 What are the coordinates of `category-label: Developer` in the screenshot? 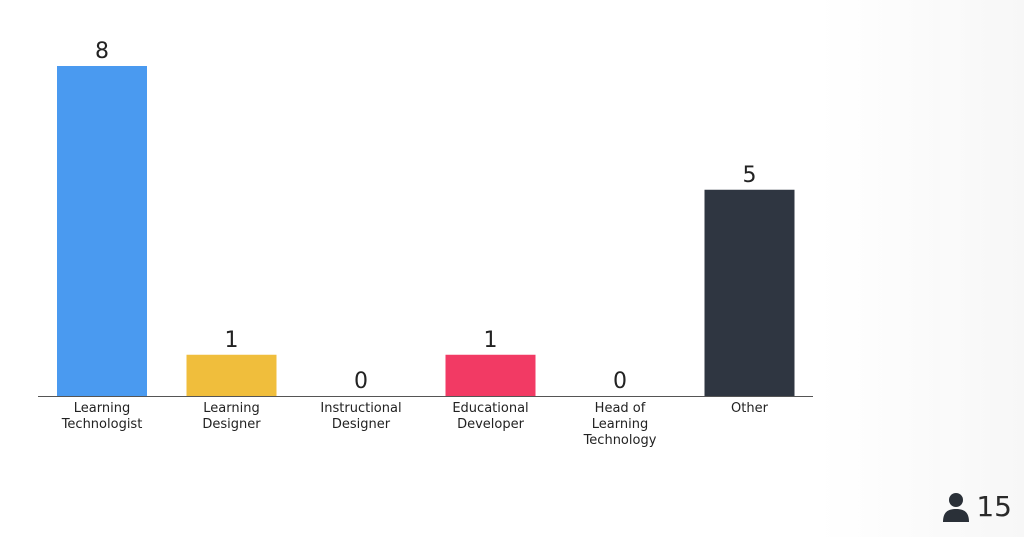 It's located at (491, 424).